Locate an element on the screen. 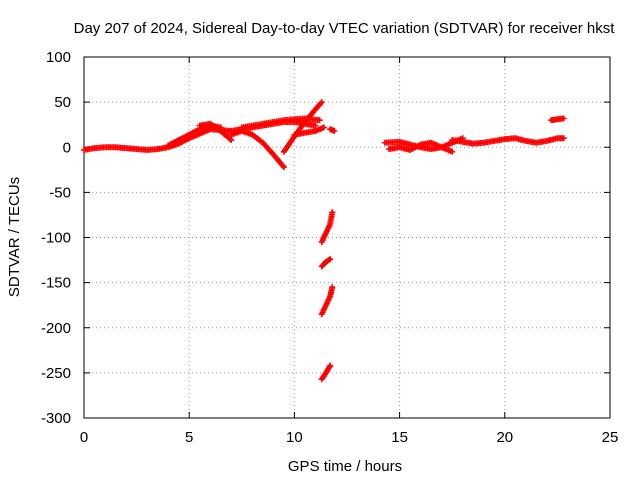 The image size is (640, 480). y-tick-label: 100 is located at coordinates (58, 57).